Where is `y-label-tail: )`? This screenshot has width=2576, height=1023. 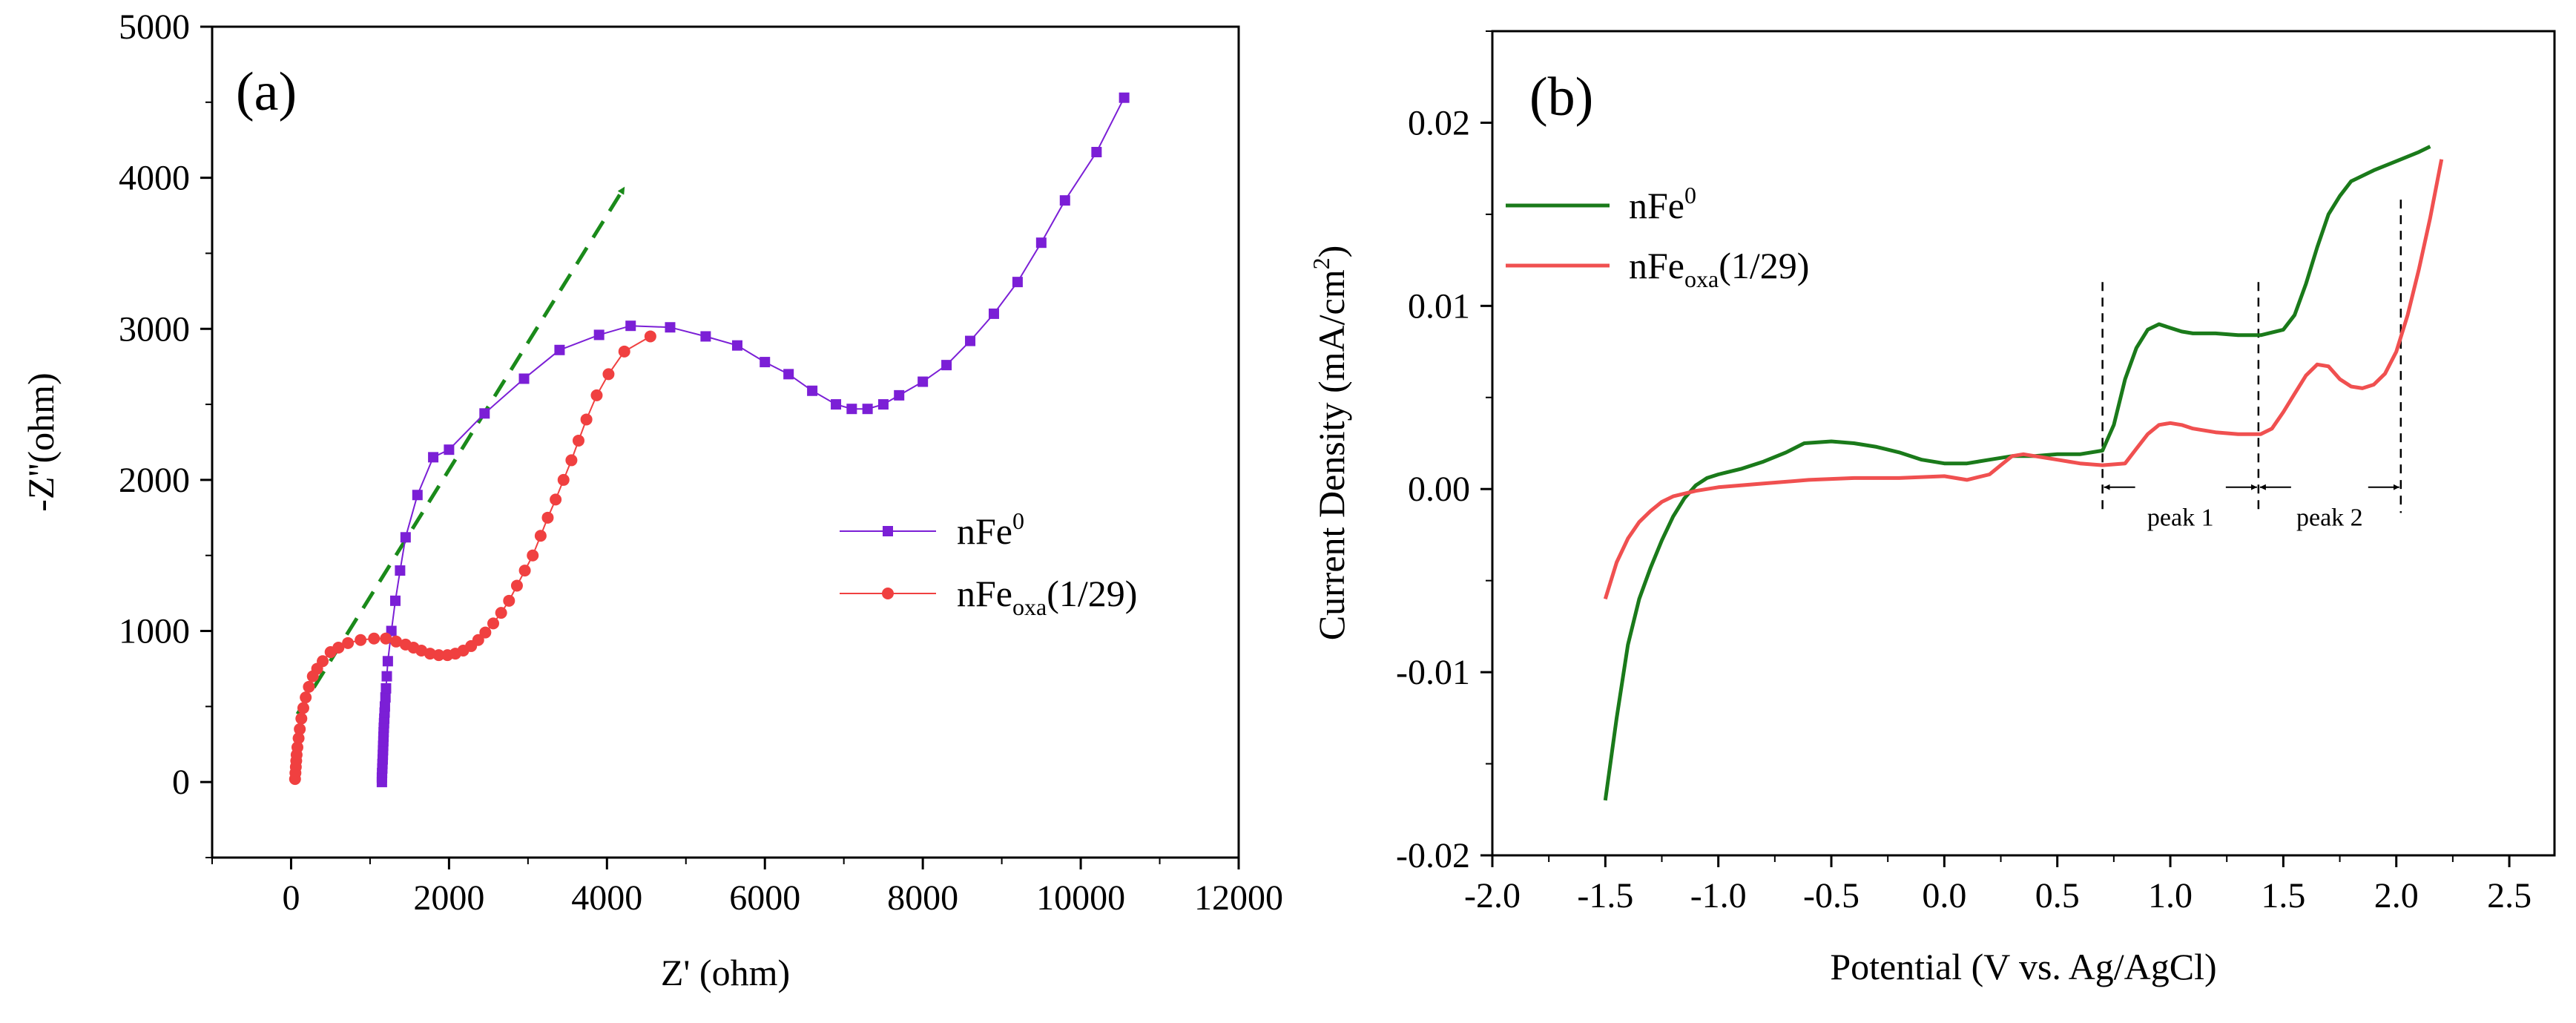 y-label-tail: ) is located at coordinates (1332, 252).